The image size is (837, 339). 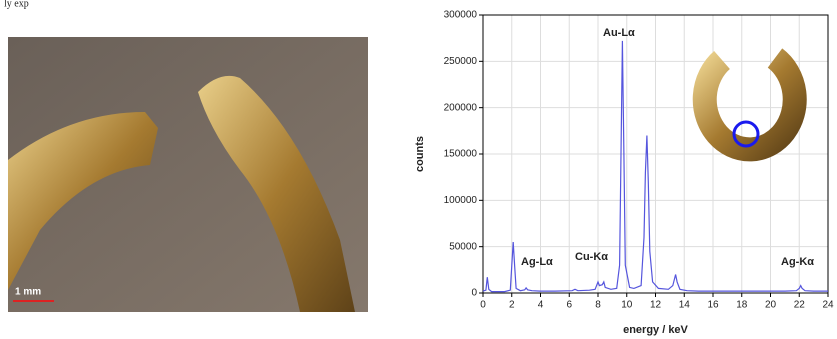 I want to click on inset, so click(x=749, y=105).